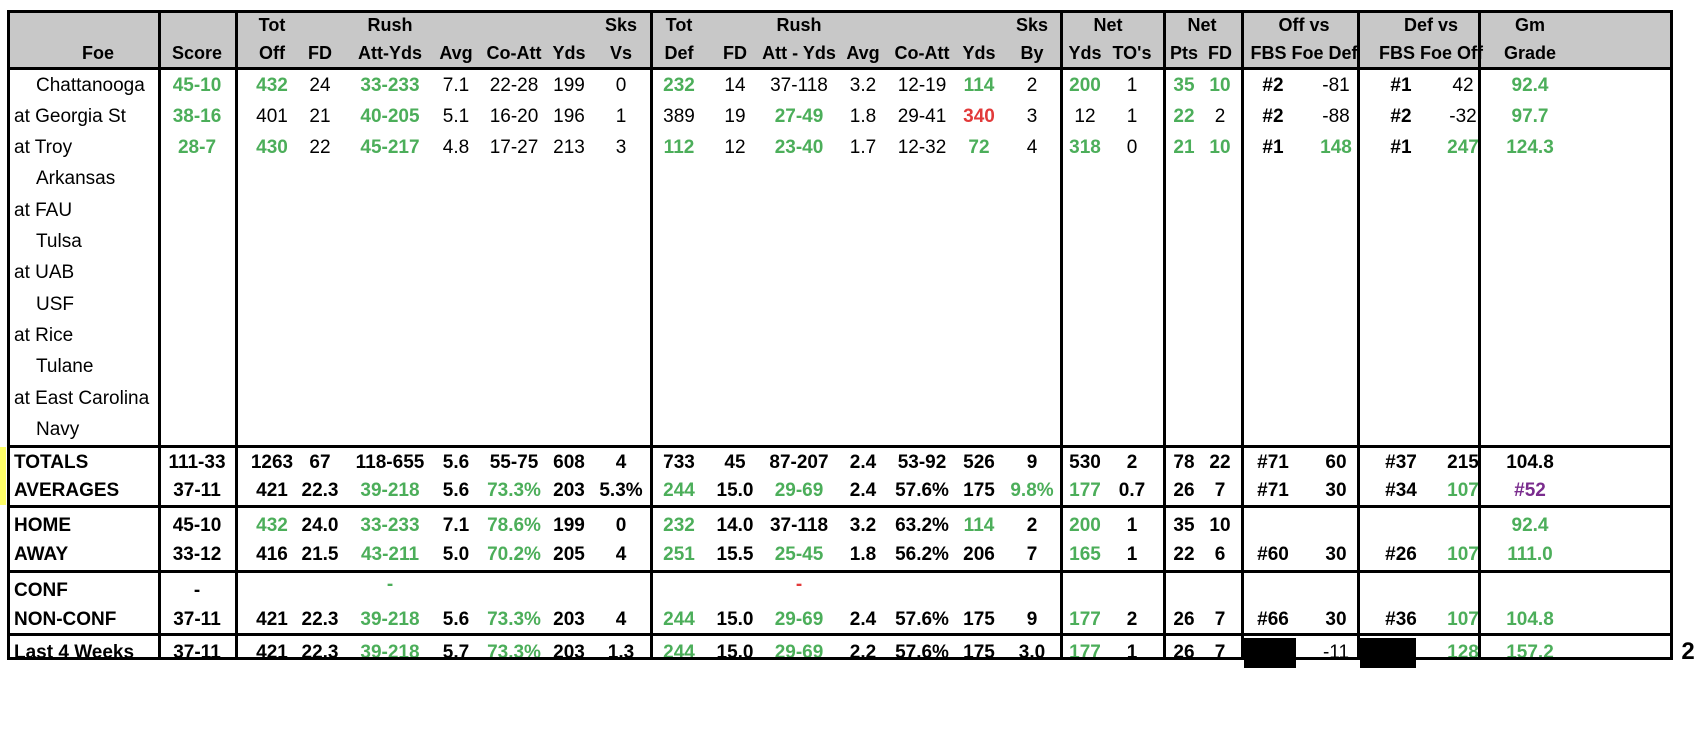 This screenshot has width=1700, height=738. Describe the element at coordinates (1032, 490) in the screenshot. I see `summary-cell: 9.8%` at that location.